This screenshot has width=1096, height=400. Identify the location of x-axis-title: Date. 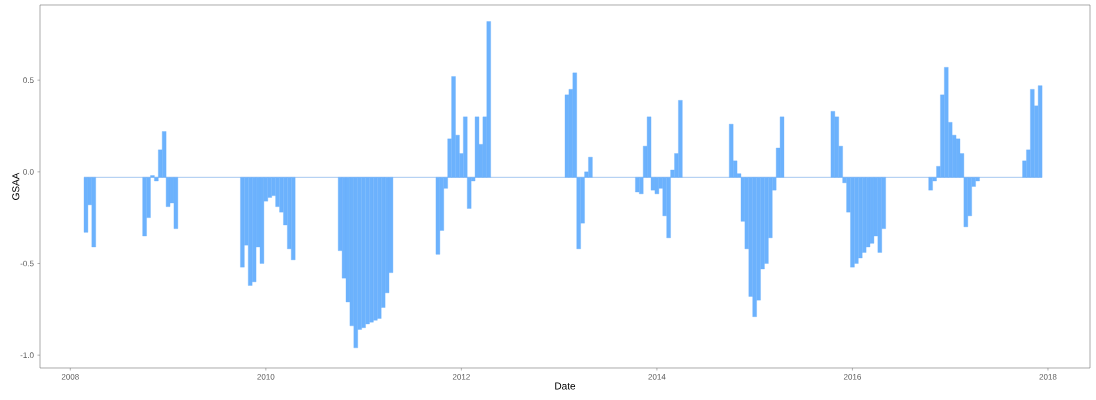
(565, 386).